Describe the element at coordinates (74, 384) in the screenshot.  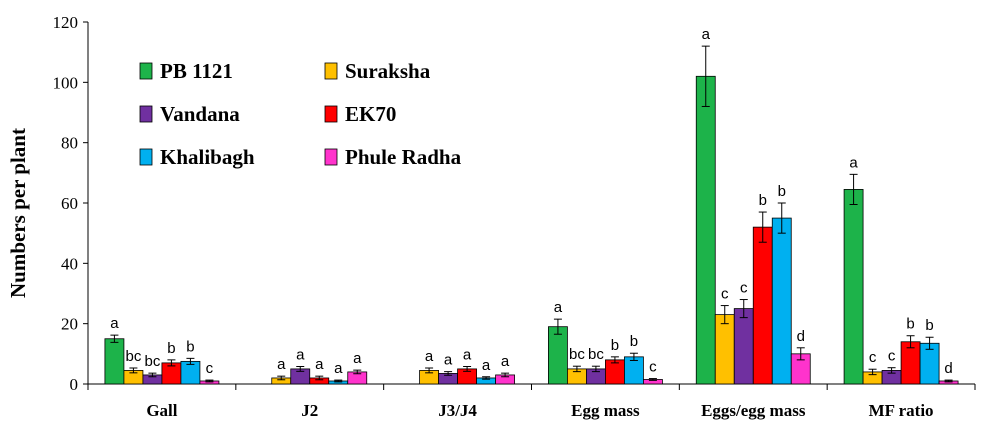
I see `y-tick-label: 0` at that location.